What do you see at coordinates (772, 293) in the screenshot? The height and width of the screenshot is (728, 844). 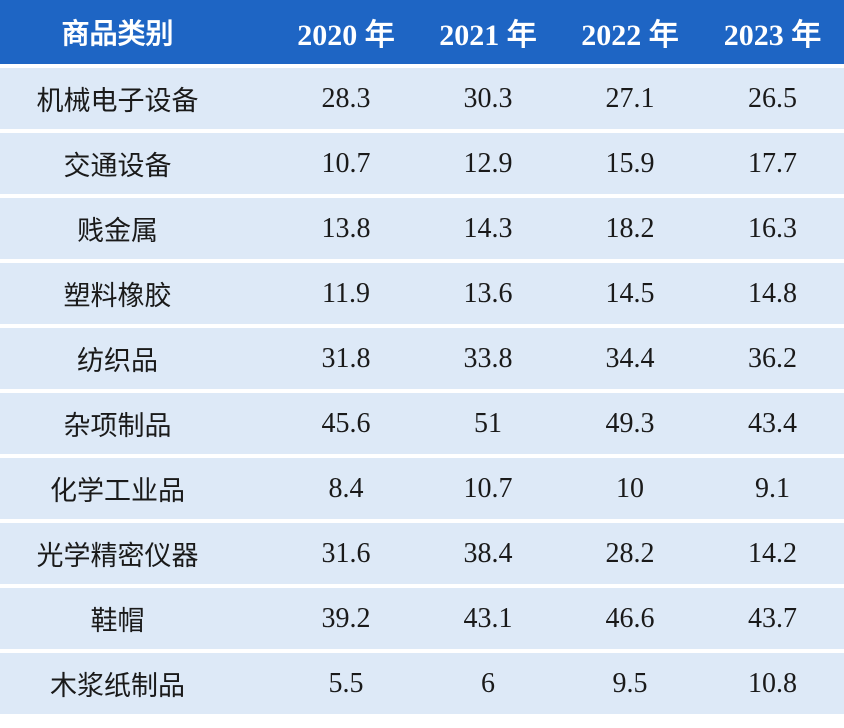 I see `value-cell: 14.8` at bounding box center [772, 293].